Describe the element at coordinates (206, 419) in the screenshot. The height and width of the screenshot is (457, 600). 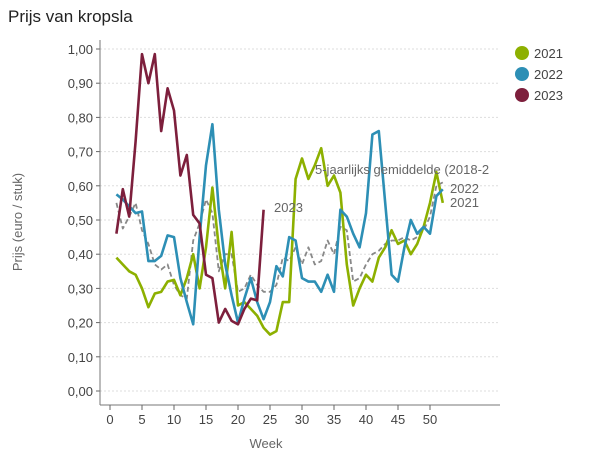
I see `x-tick-label: 15` at that location.